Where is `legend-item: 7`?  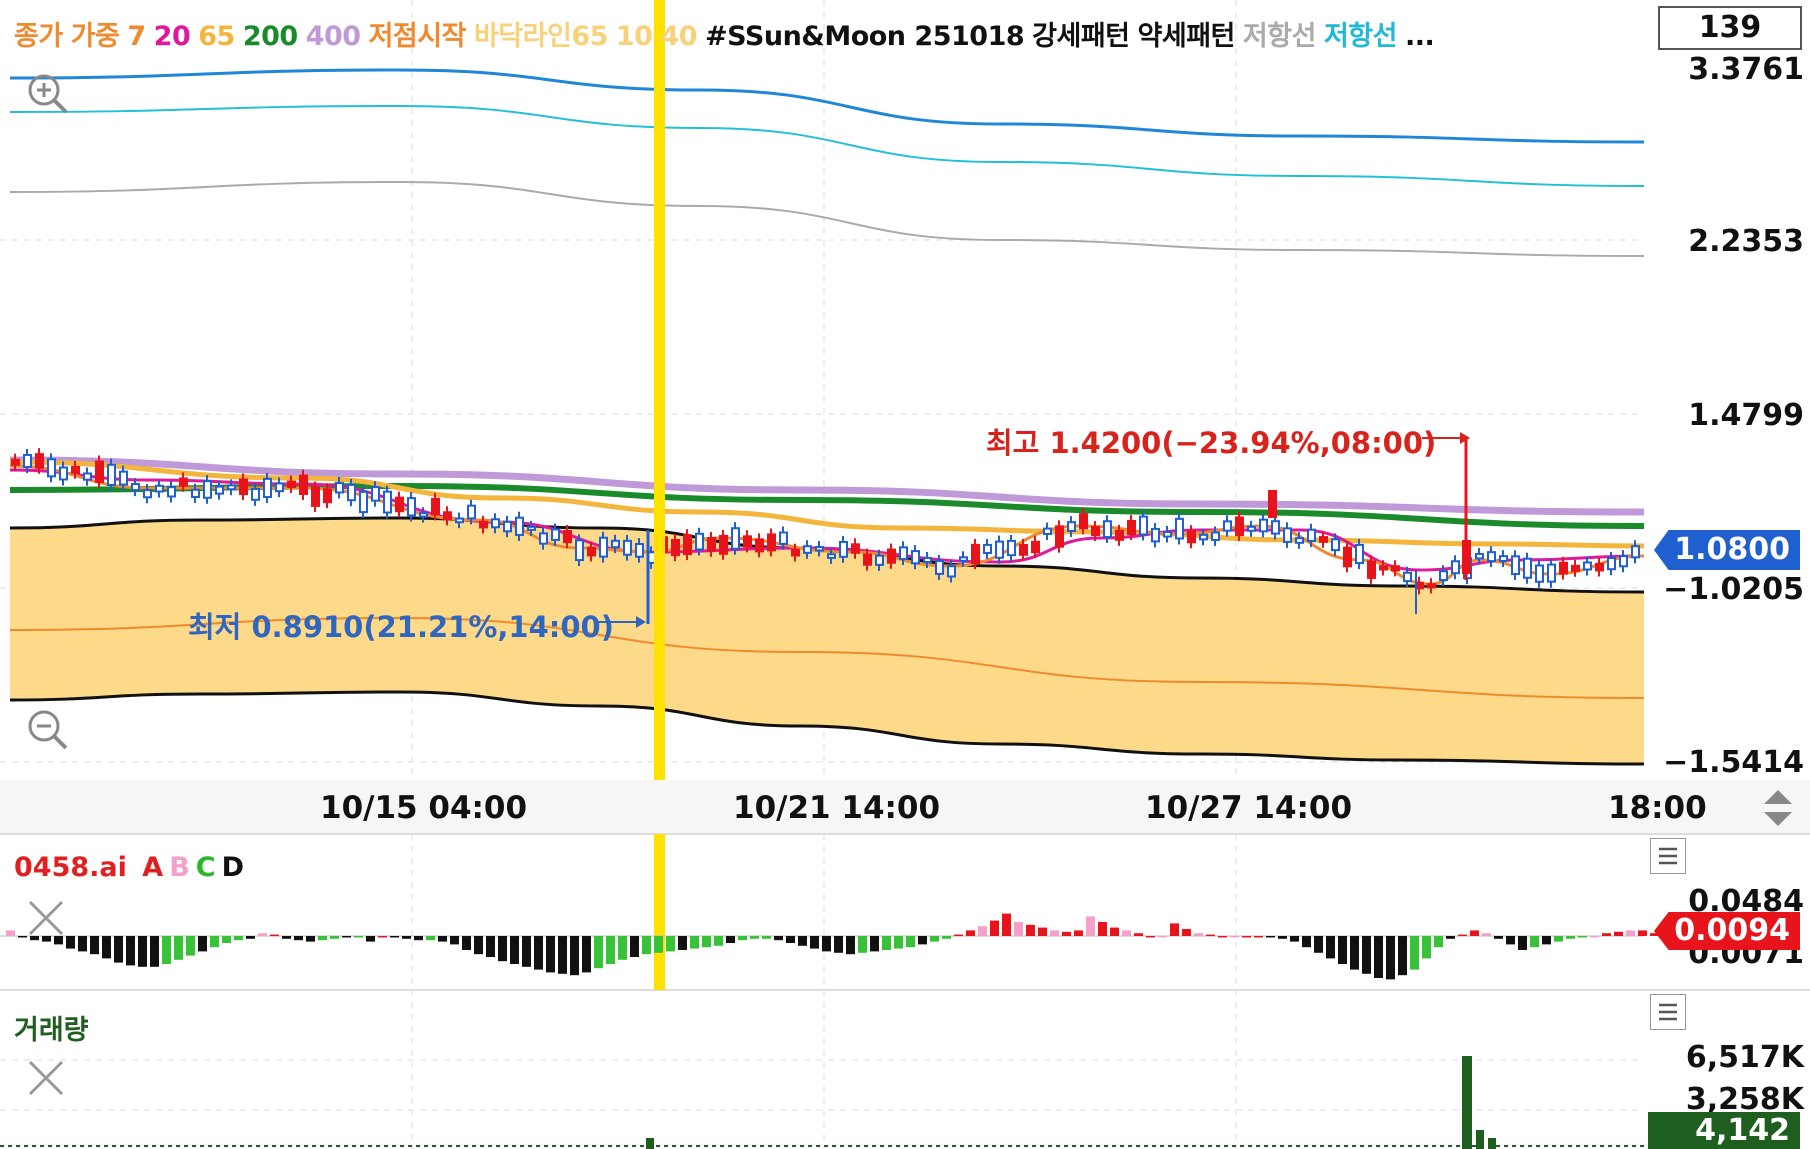
legend-item: 7 is located at coordinates (136, 36).